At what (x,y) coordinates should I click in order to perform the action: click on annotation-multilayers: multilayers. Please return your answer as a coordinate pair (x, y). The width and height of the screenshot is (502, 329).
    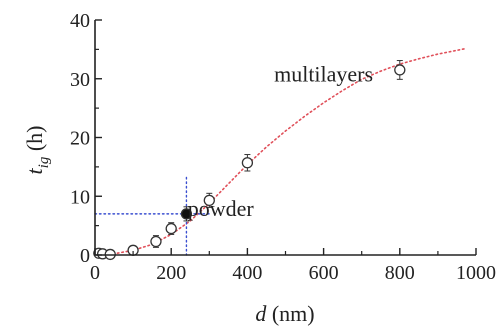
    Looking at the image, I should click on (323, 74).